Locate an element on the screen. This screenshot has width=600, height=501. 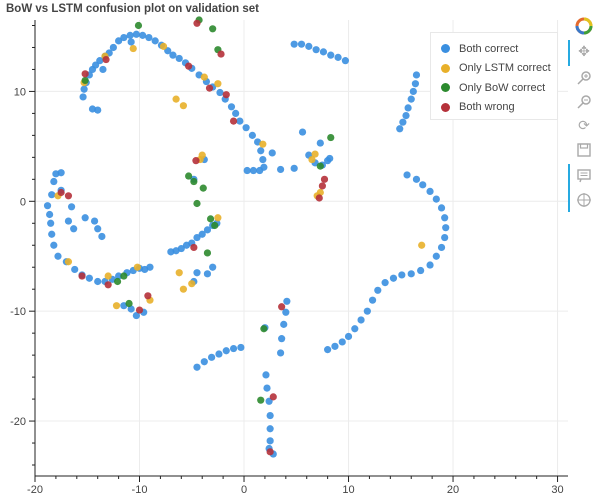
hover-icon is located at coordinates (584, 176).